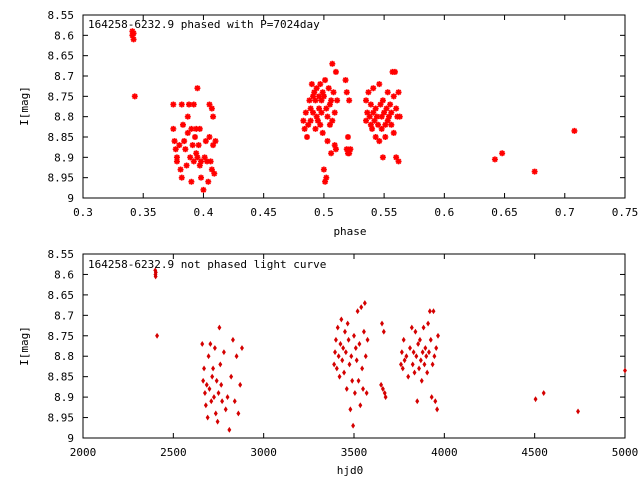 The height and width of the screenshot is (480, 640). Describe the element at coordinates (263, 452) in the screenshot. I see `x-tick-label: 3000` at that location.